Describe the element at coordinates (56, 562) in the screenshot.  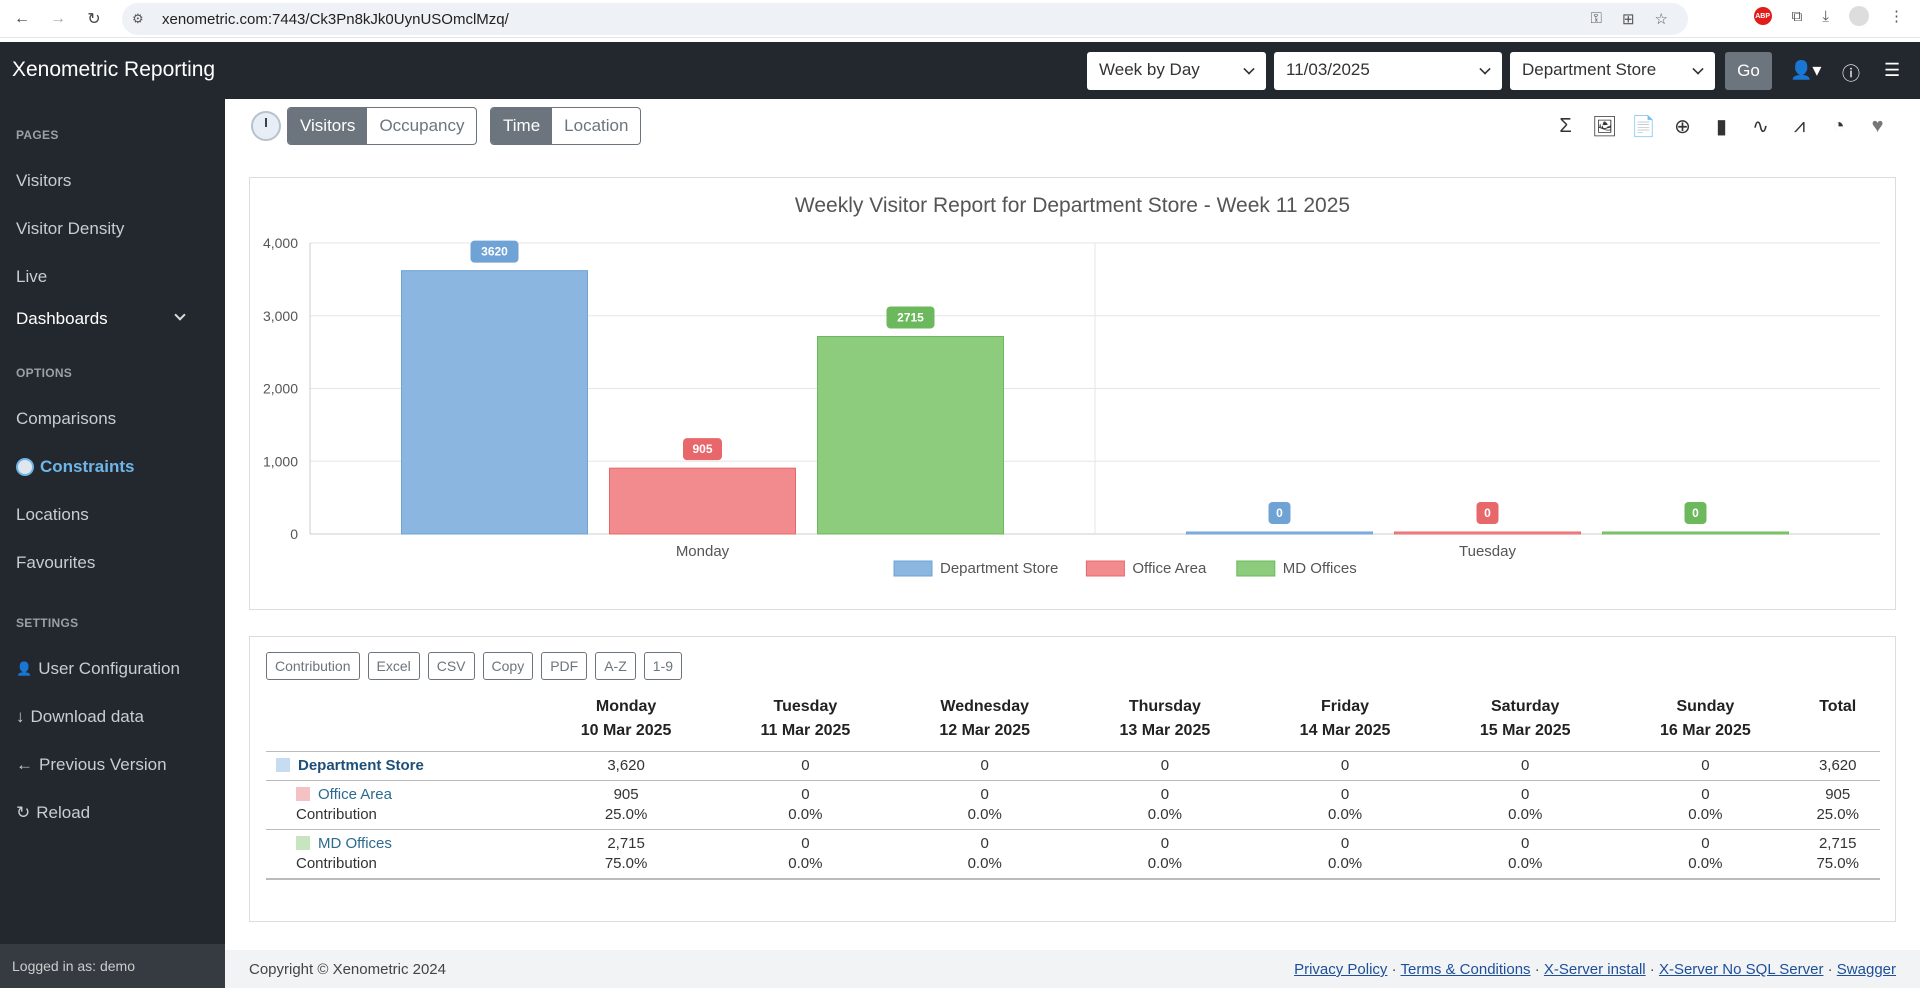
I see `sidebar-item-favourites: Favourites` at that location.